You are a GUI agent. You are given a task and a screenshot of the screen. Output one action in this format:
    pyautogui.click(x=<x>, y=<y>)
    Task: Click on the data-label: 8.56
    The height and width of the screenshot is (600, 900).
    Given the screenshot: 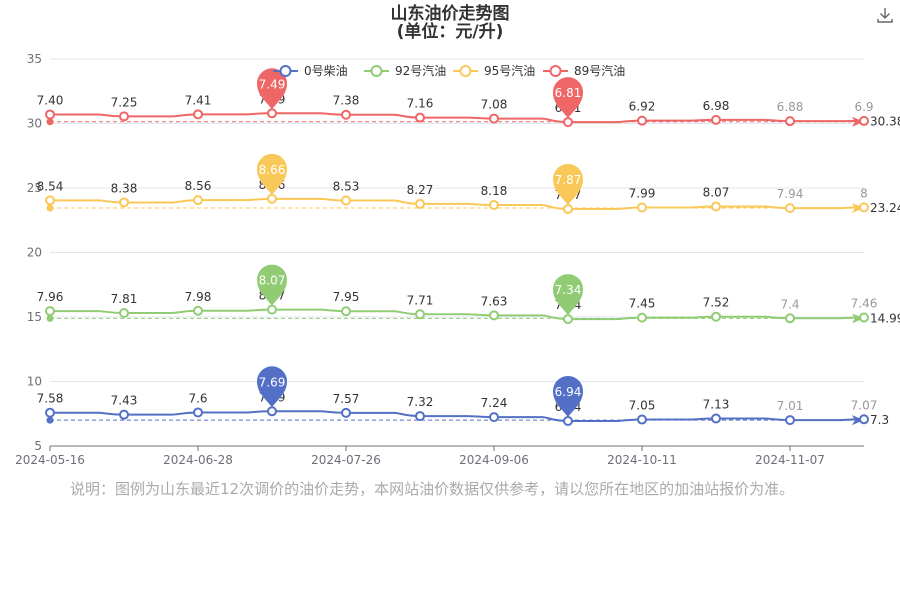 What is the action you would take?
    pyautogui.click(x=198, y=186)
    